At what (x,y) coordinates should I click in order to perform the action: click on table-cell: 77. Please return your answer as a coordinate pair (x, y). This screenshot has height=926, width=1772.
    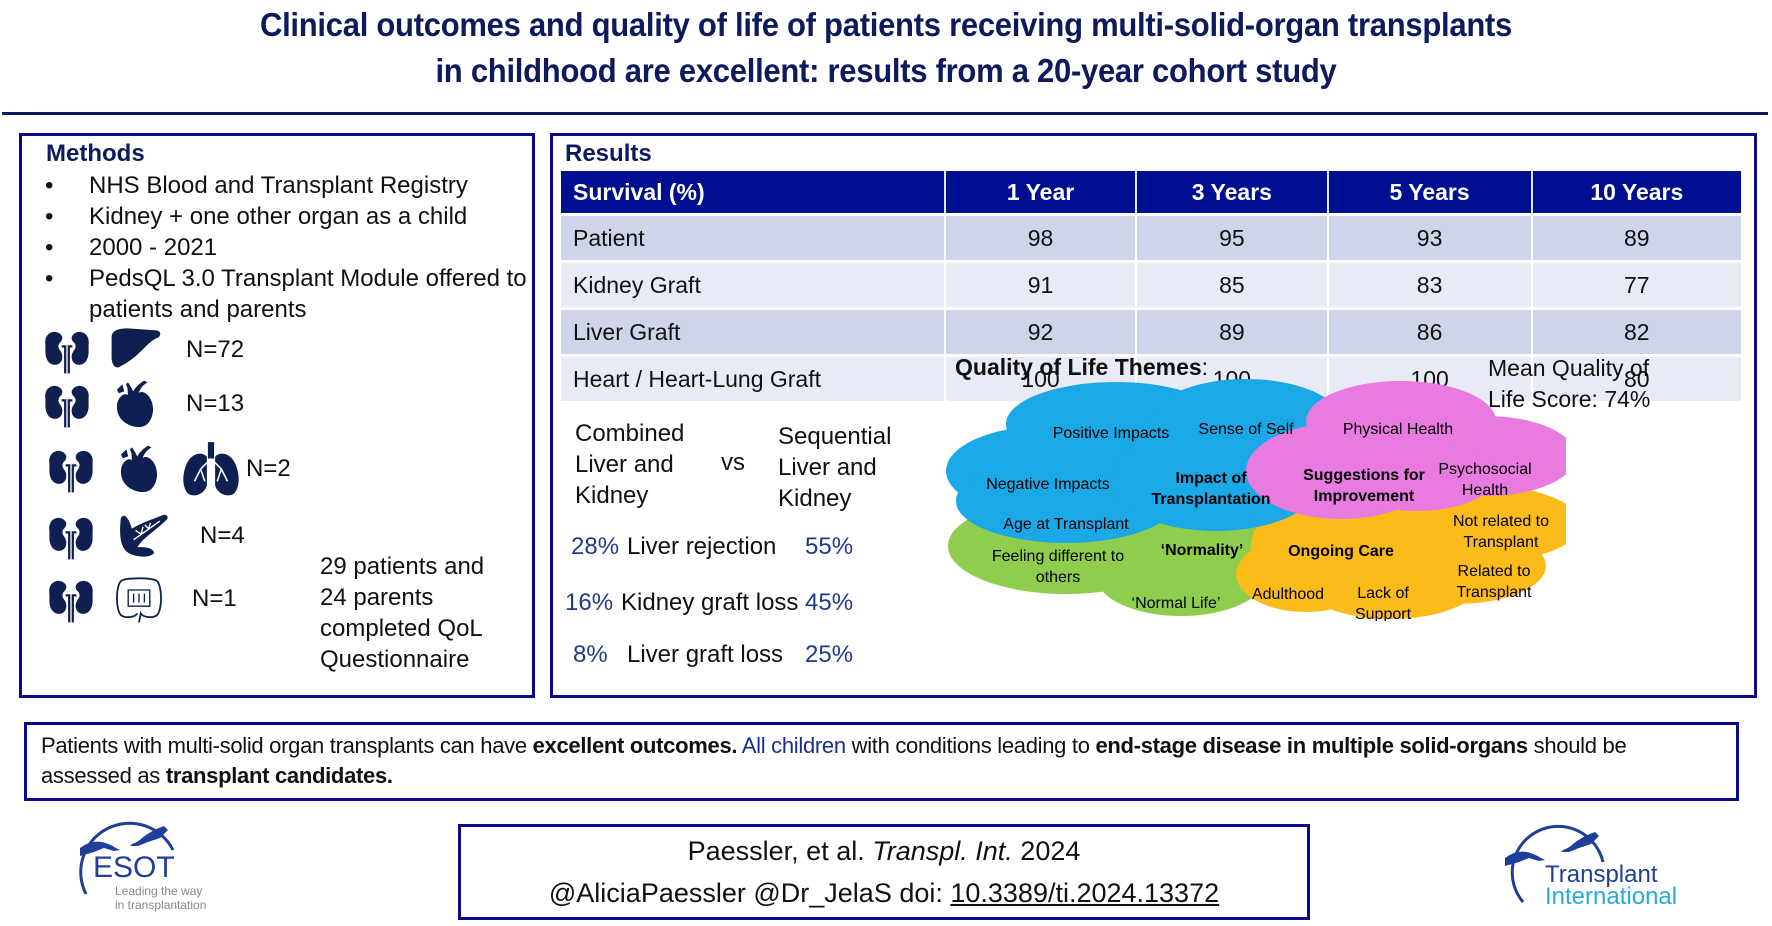
    Looking at the image, I should click on (1636, 284).